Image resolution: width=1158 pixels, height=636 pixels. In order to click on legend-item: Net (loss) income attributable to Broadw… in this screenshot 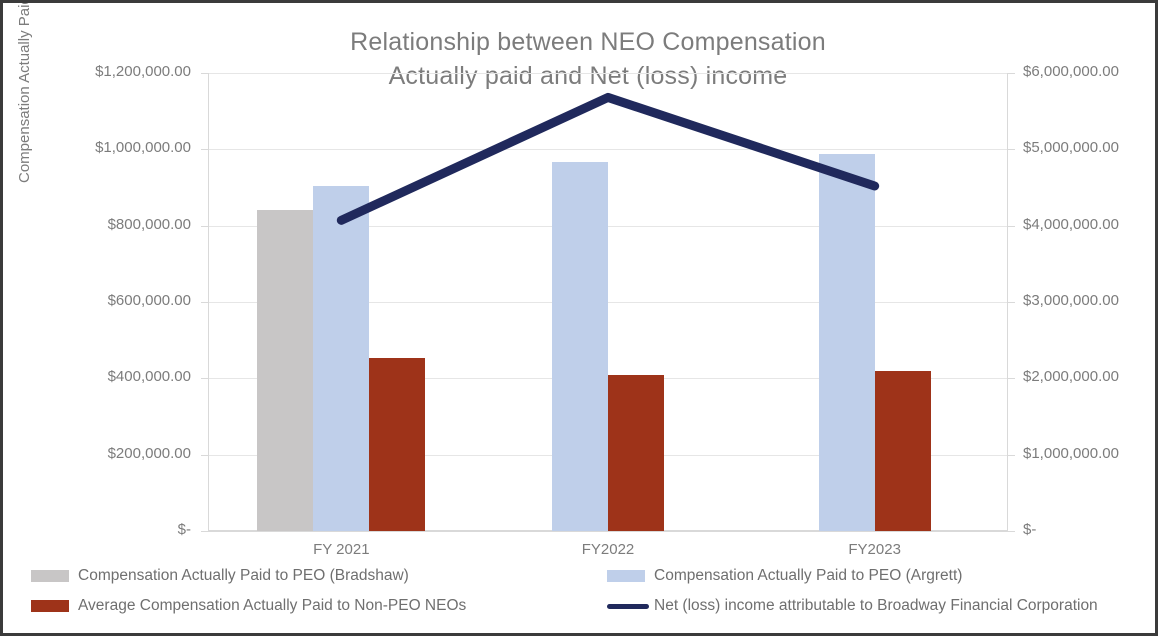, I will do `click(852, 606)`.